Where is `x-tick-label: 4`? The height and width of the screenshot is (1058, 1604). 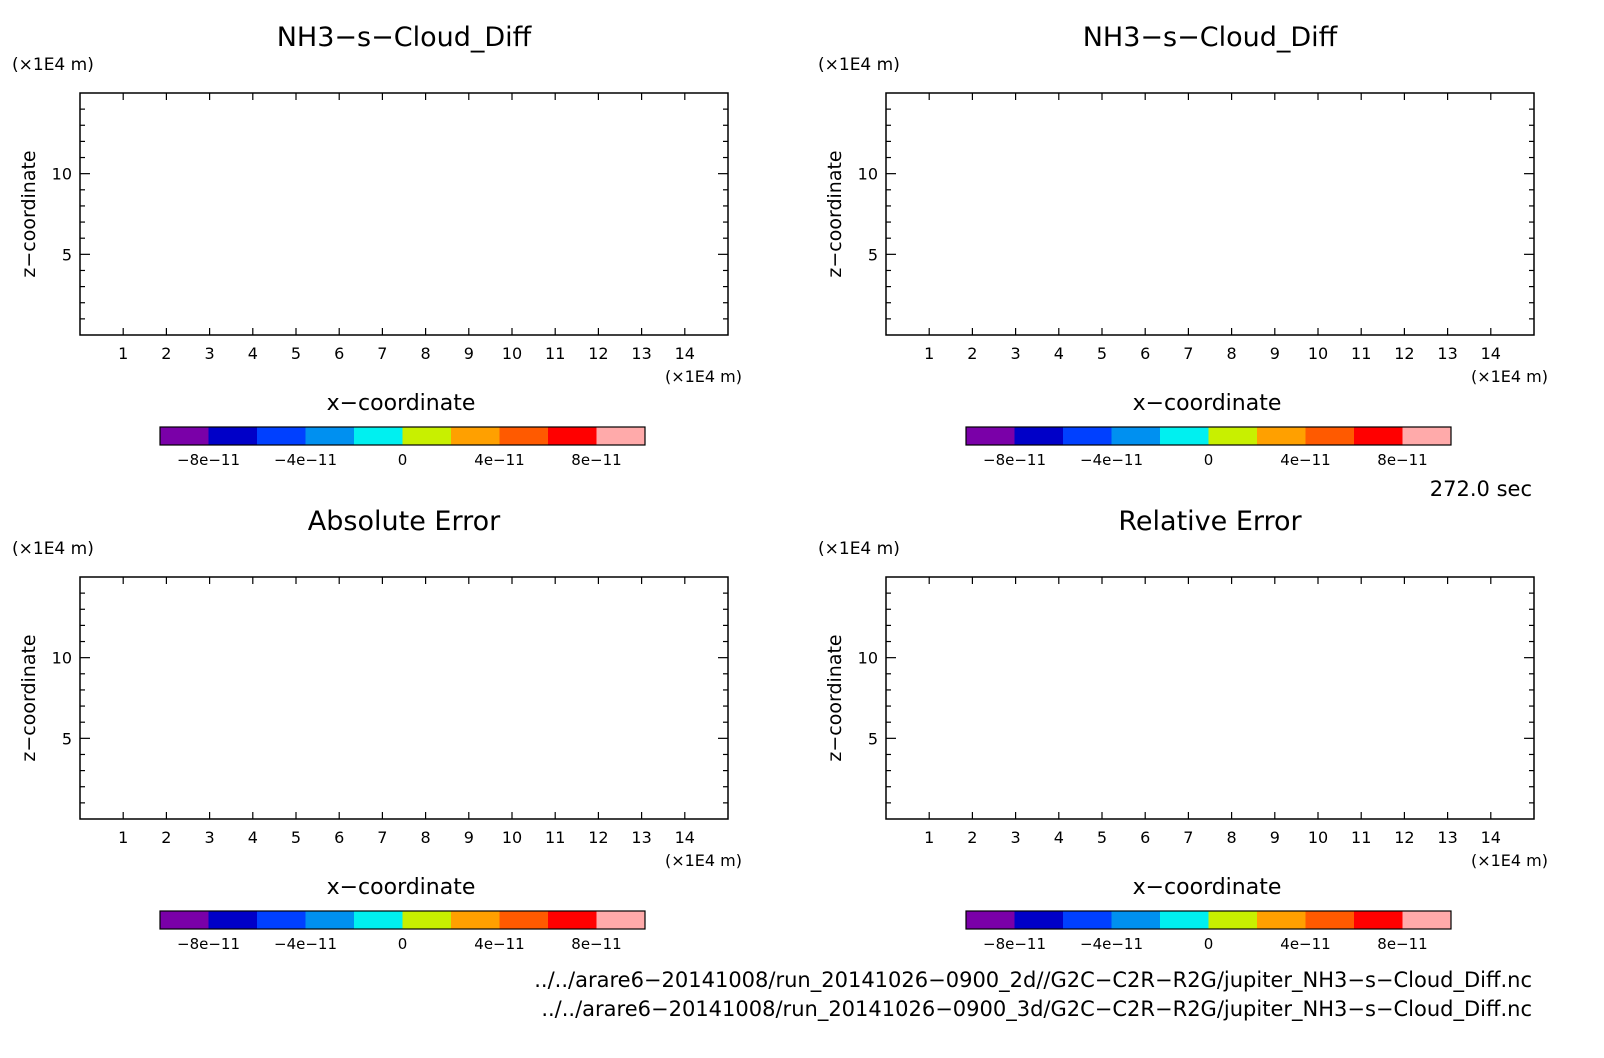 x-tick-label: 4 is located at coordinates (253, 837).